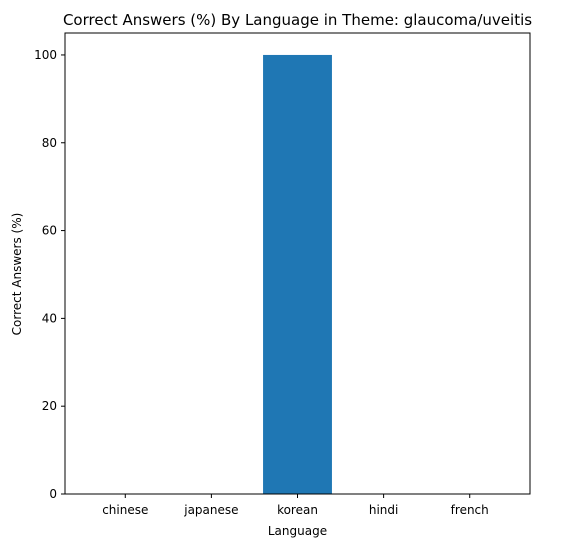 This screenshot has width=567, height=547. I want to click on x-tick-label-korean: korean, so click(297, 510).